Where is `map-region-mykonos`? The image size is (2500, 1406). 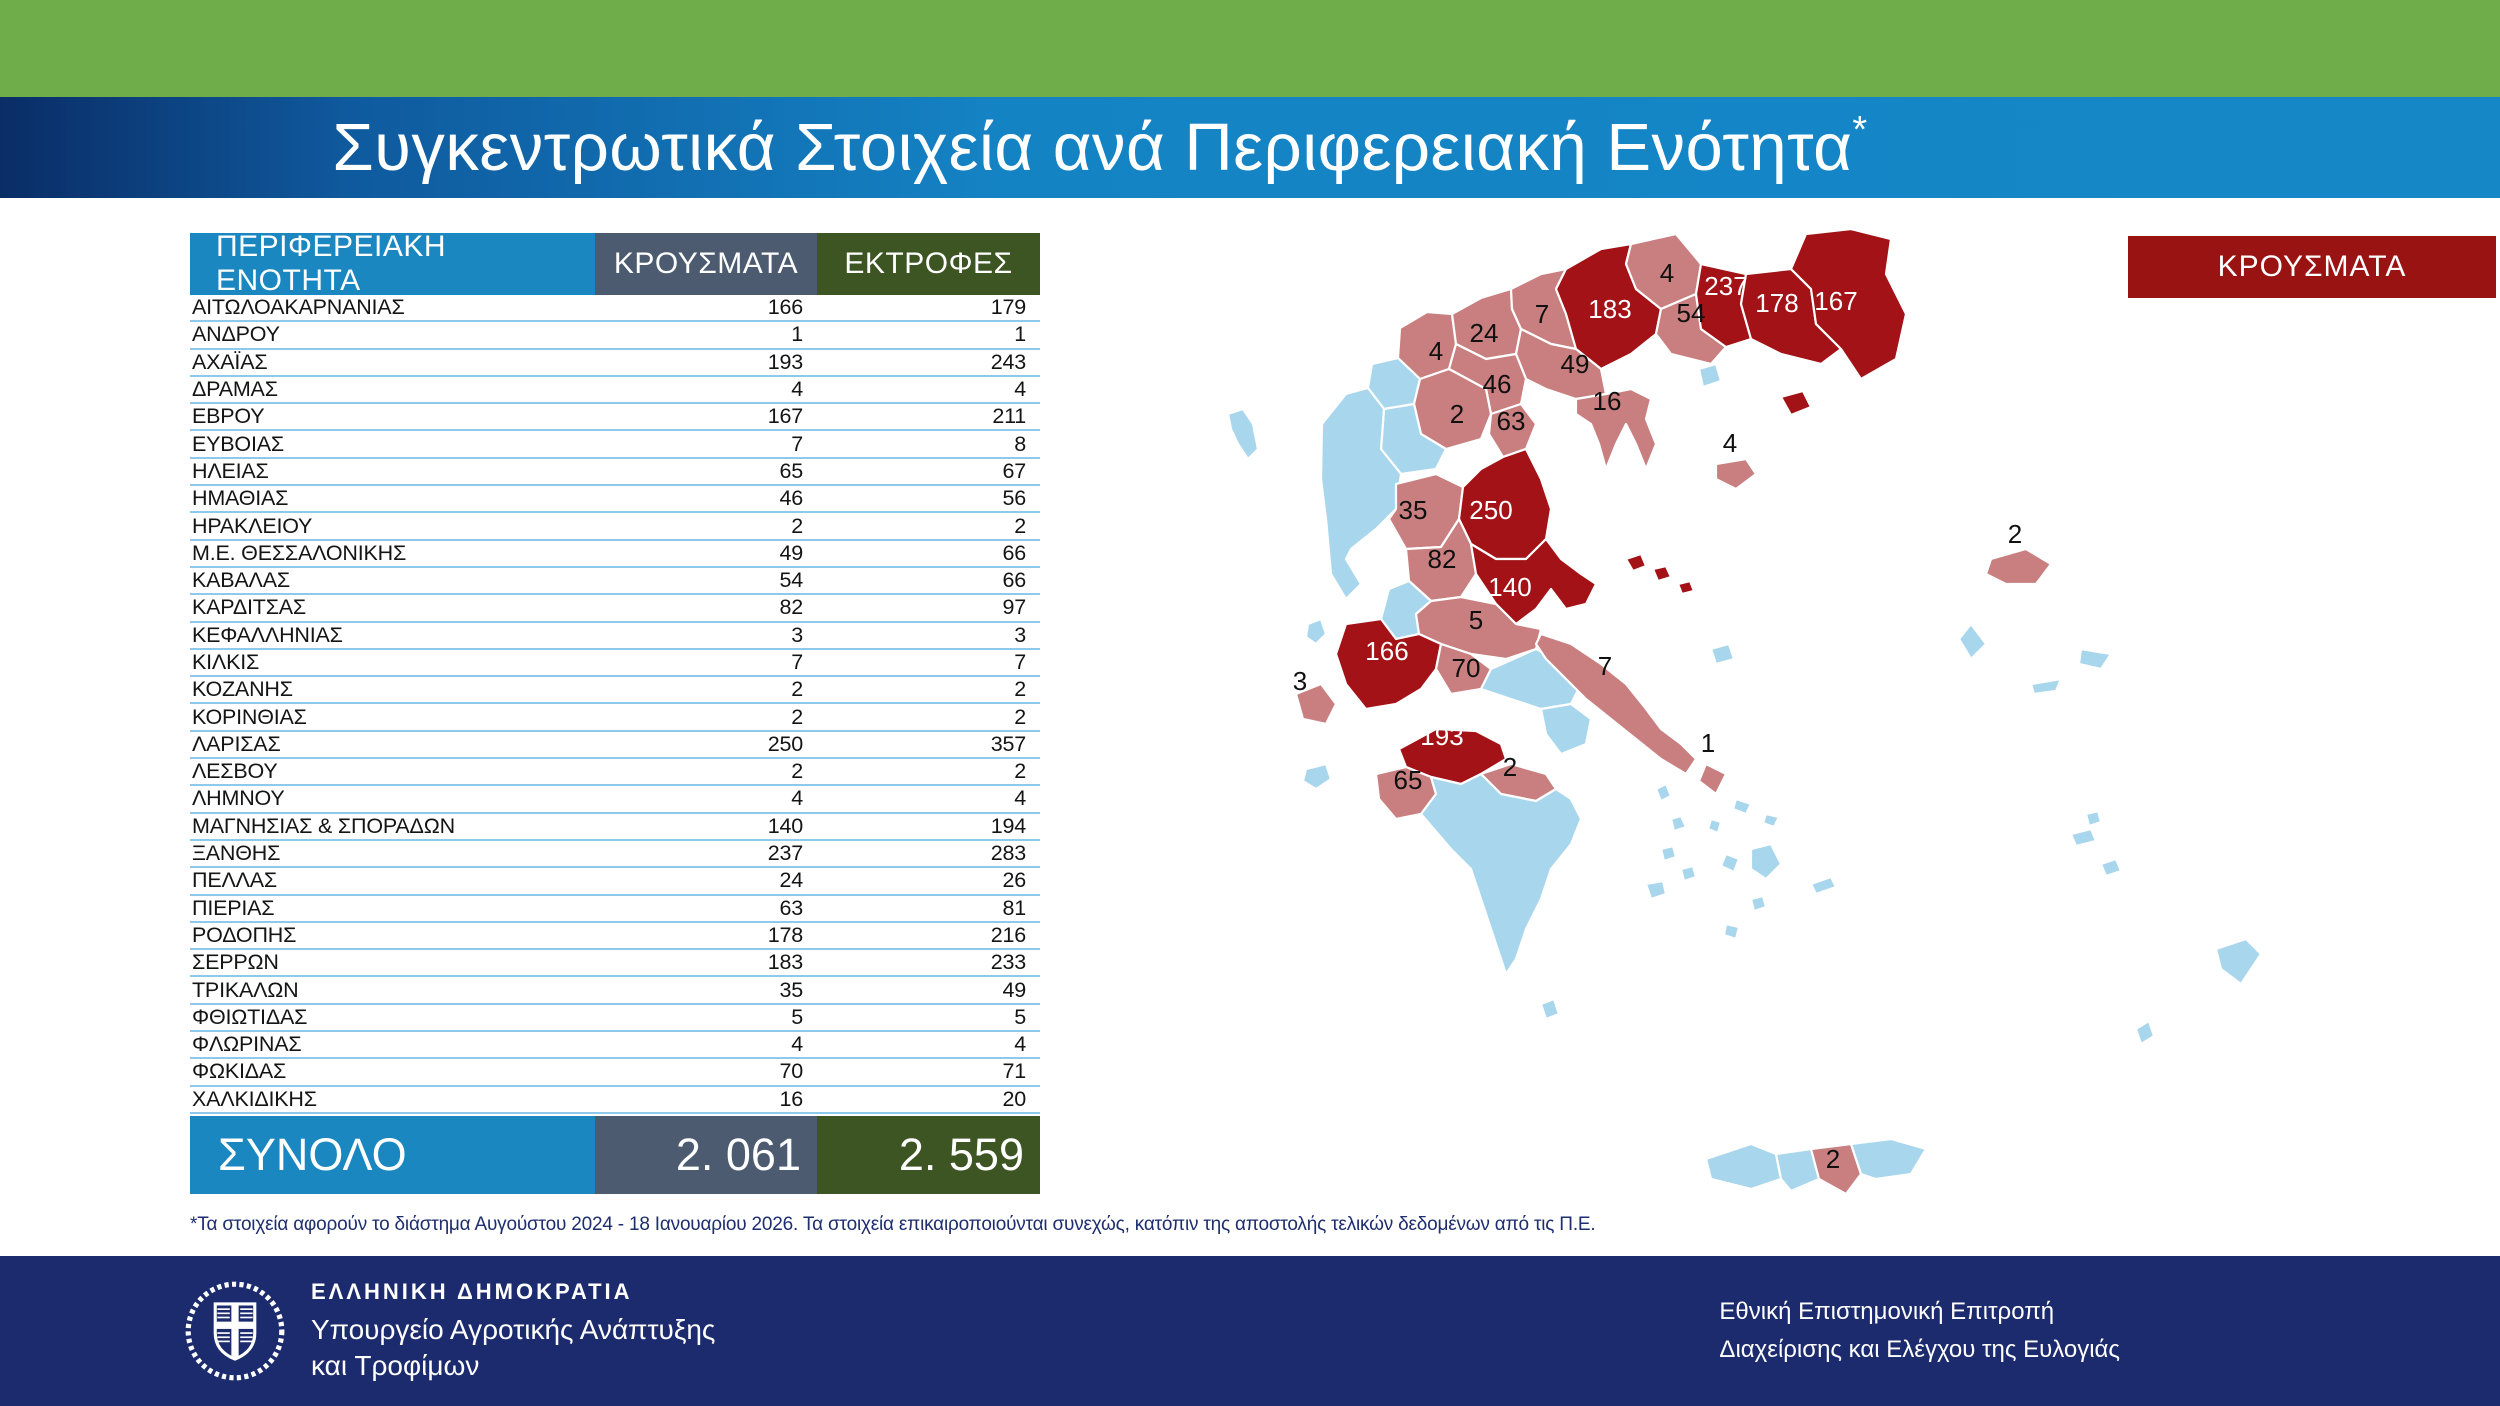 map-region-mykonos is located at coordinates (1771, 820).